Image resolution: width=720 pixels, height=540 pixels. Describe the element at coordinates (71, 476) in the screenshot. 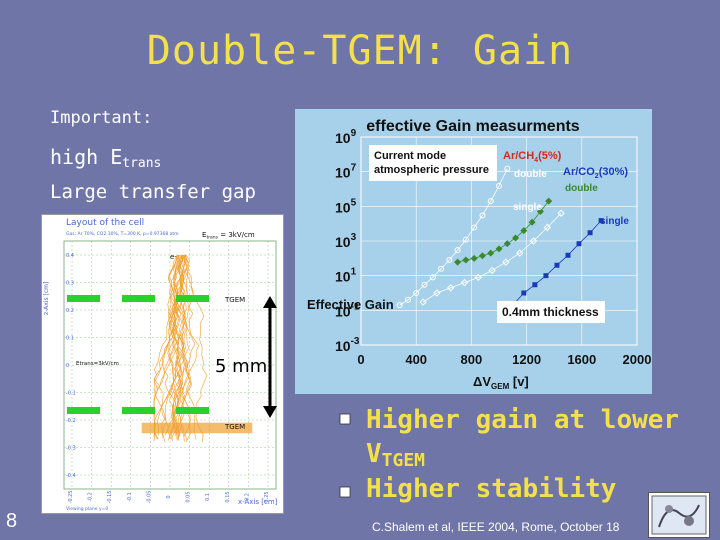

I see `sim-y-tick-label: -0.4` at that location.